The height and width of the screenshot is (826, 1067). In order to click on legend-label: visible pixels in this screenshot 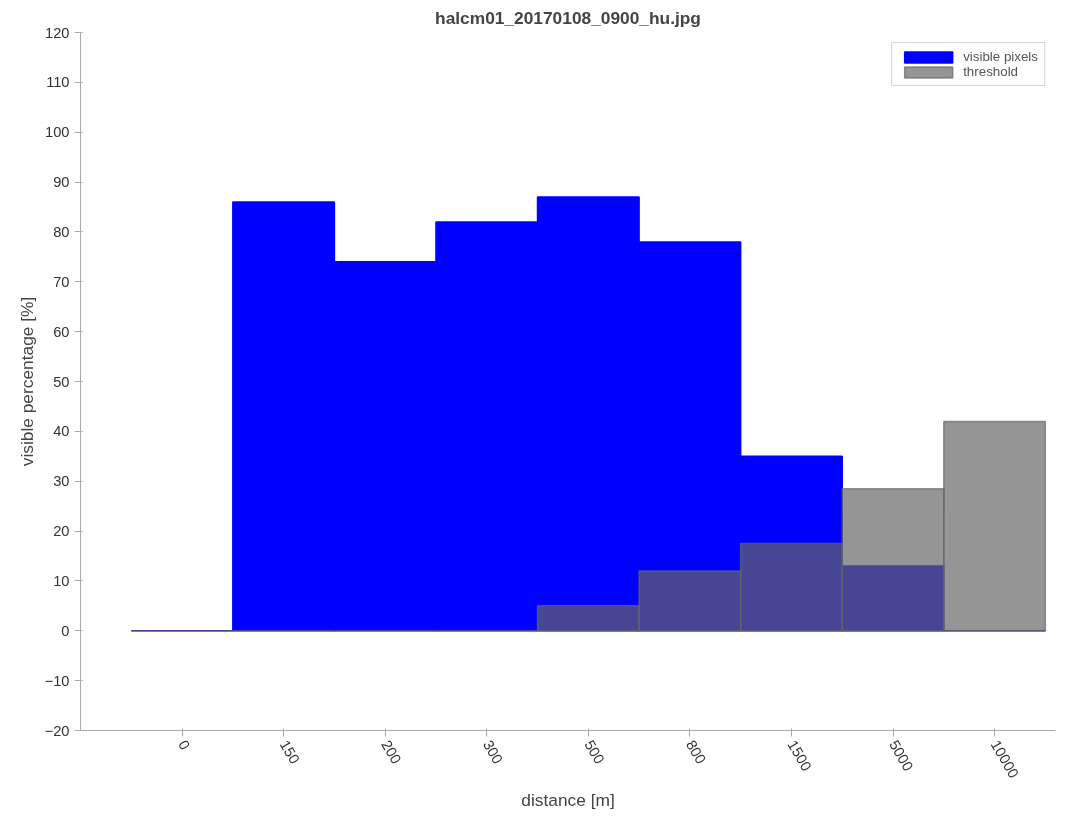, I will do `click(1000, 56)`.